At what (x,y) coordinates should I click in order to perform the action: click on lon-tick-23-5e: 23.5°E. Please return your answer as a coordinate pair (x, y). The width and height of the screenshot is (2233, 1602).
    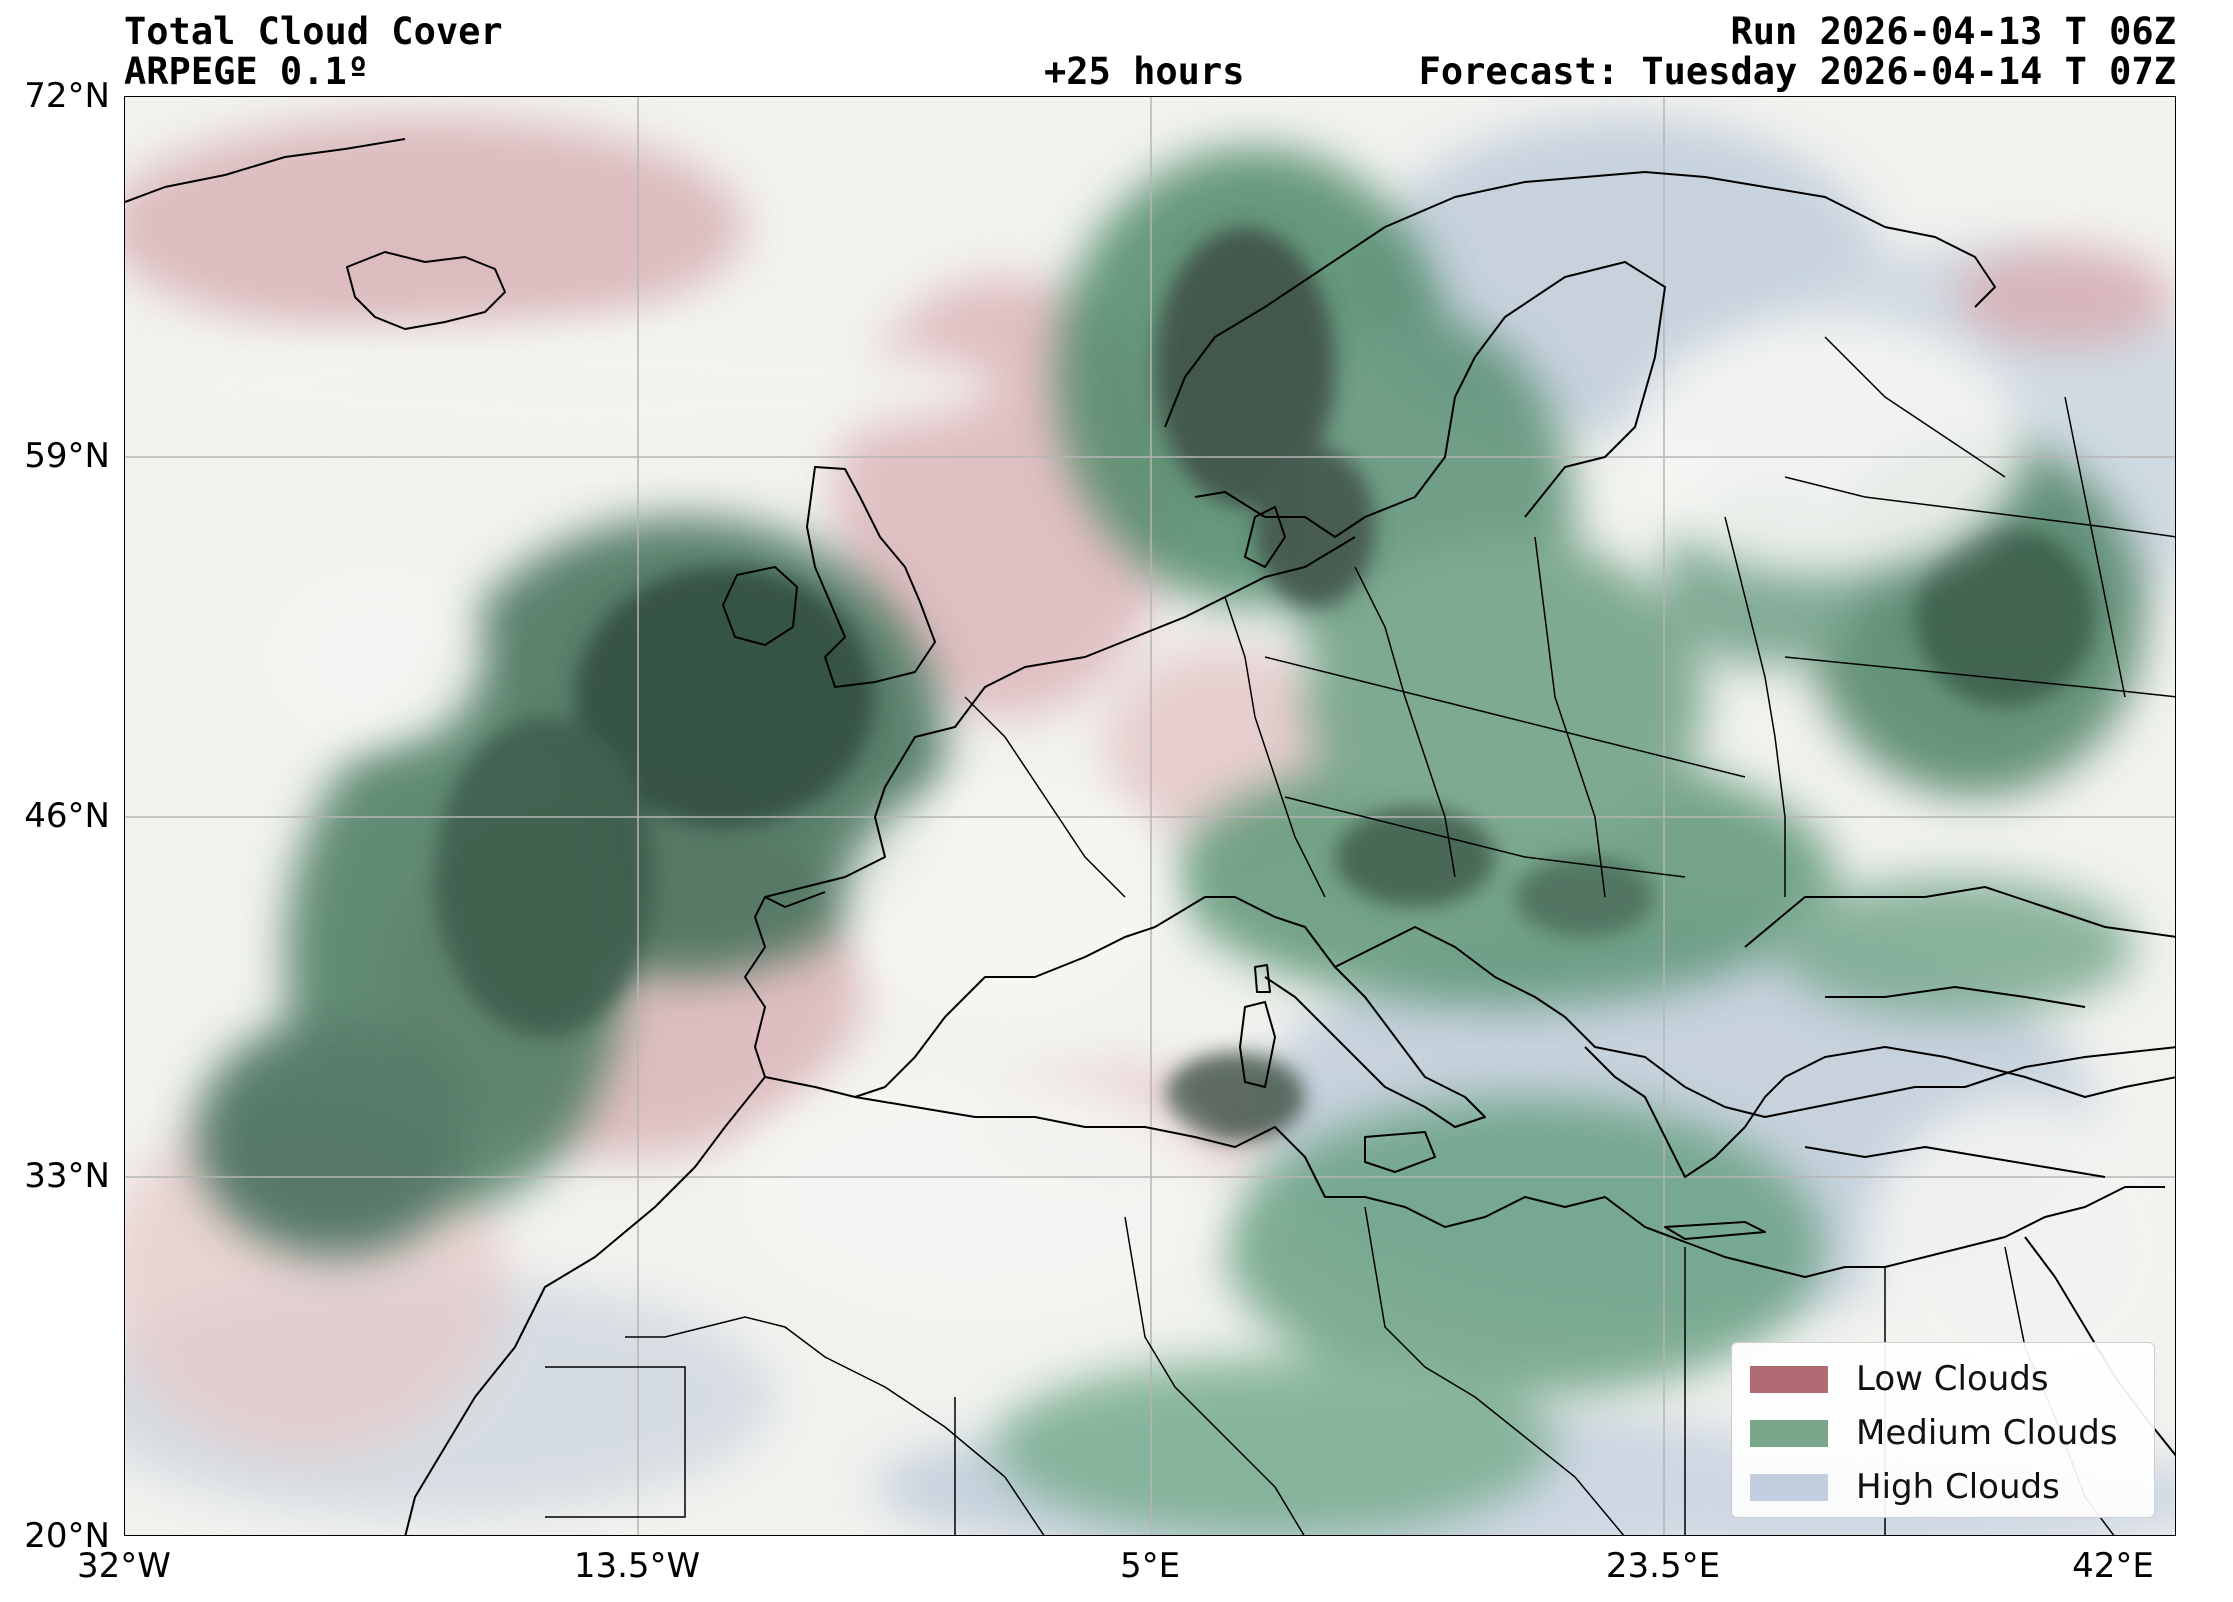
    Looking at the image, I should click on (1663, 1566).